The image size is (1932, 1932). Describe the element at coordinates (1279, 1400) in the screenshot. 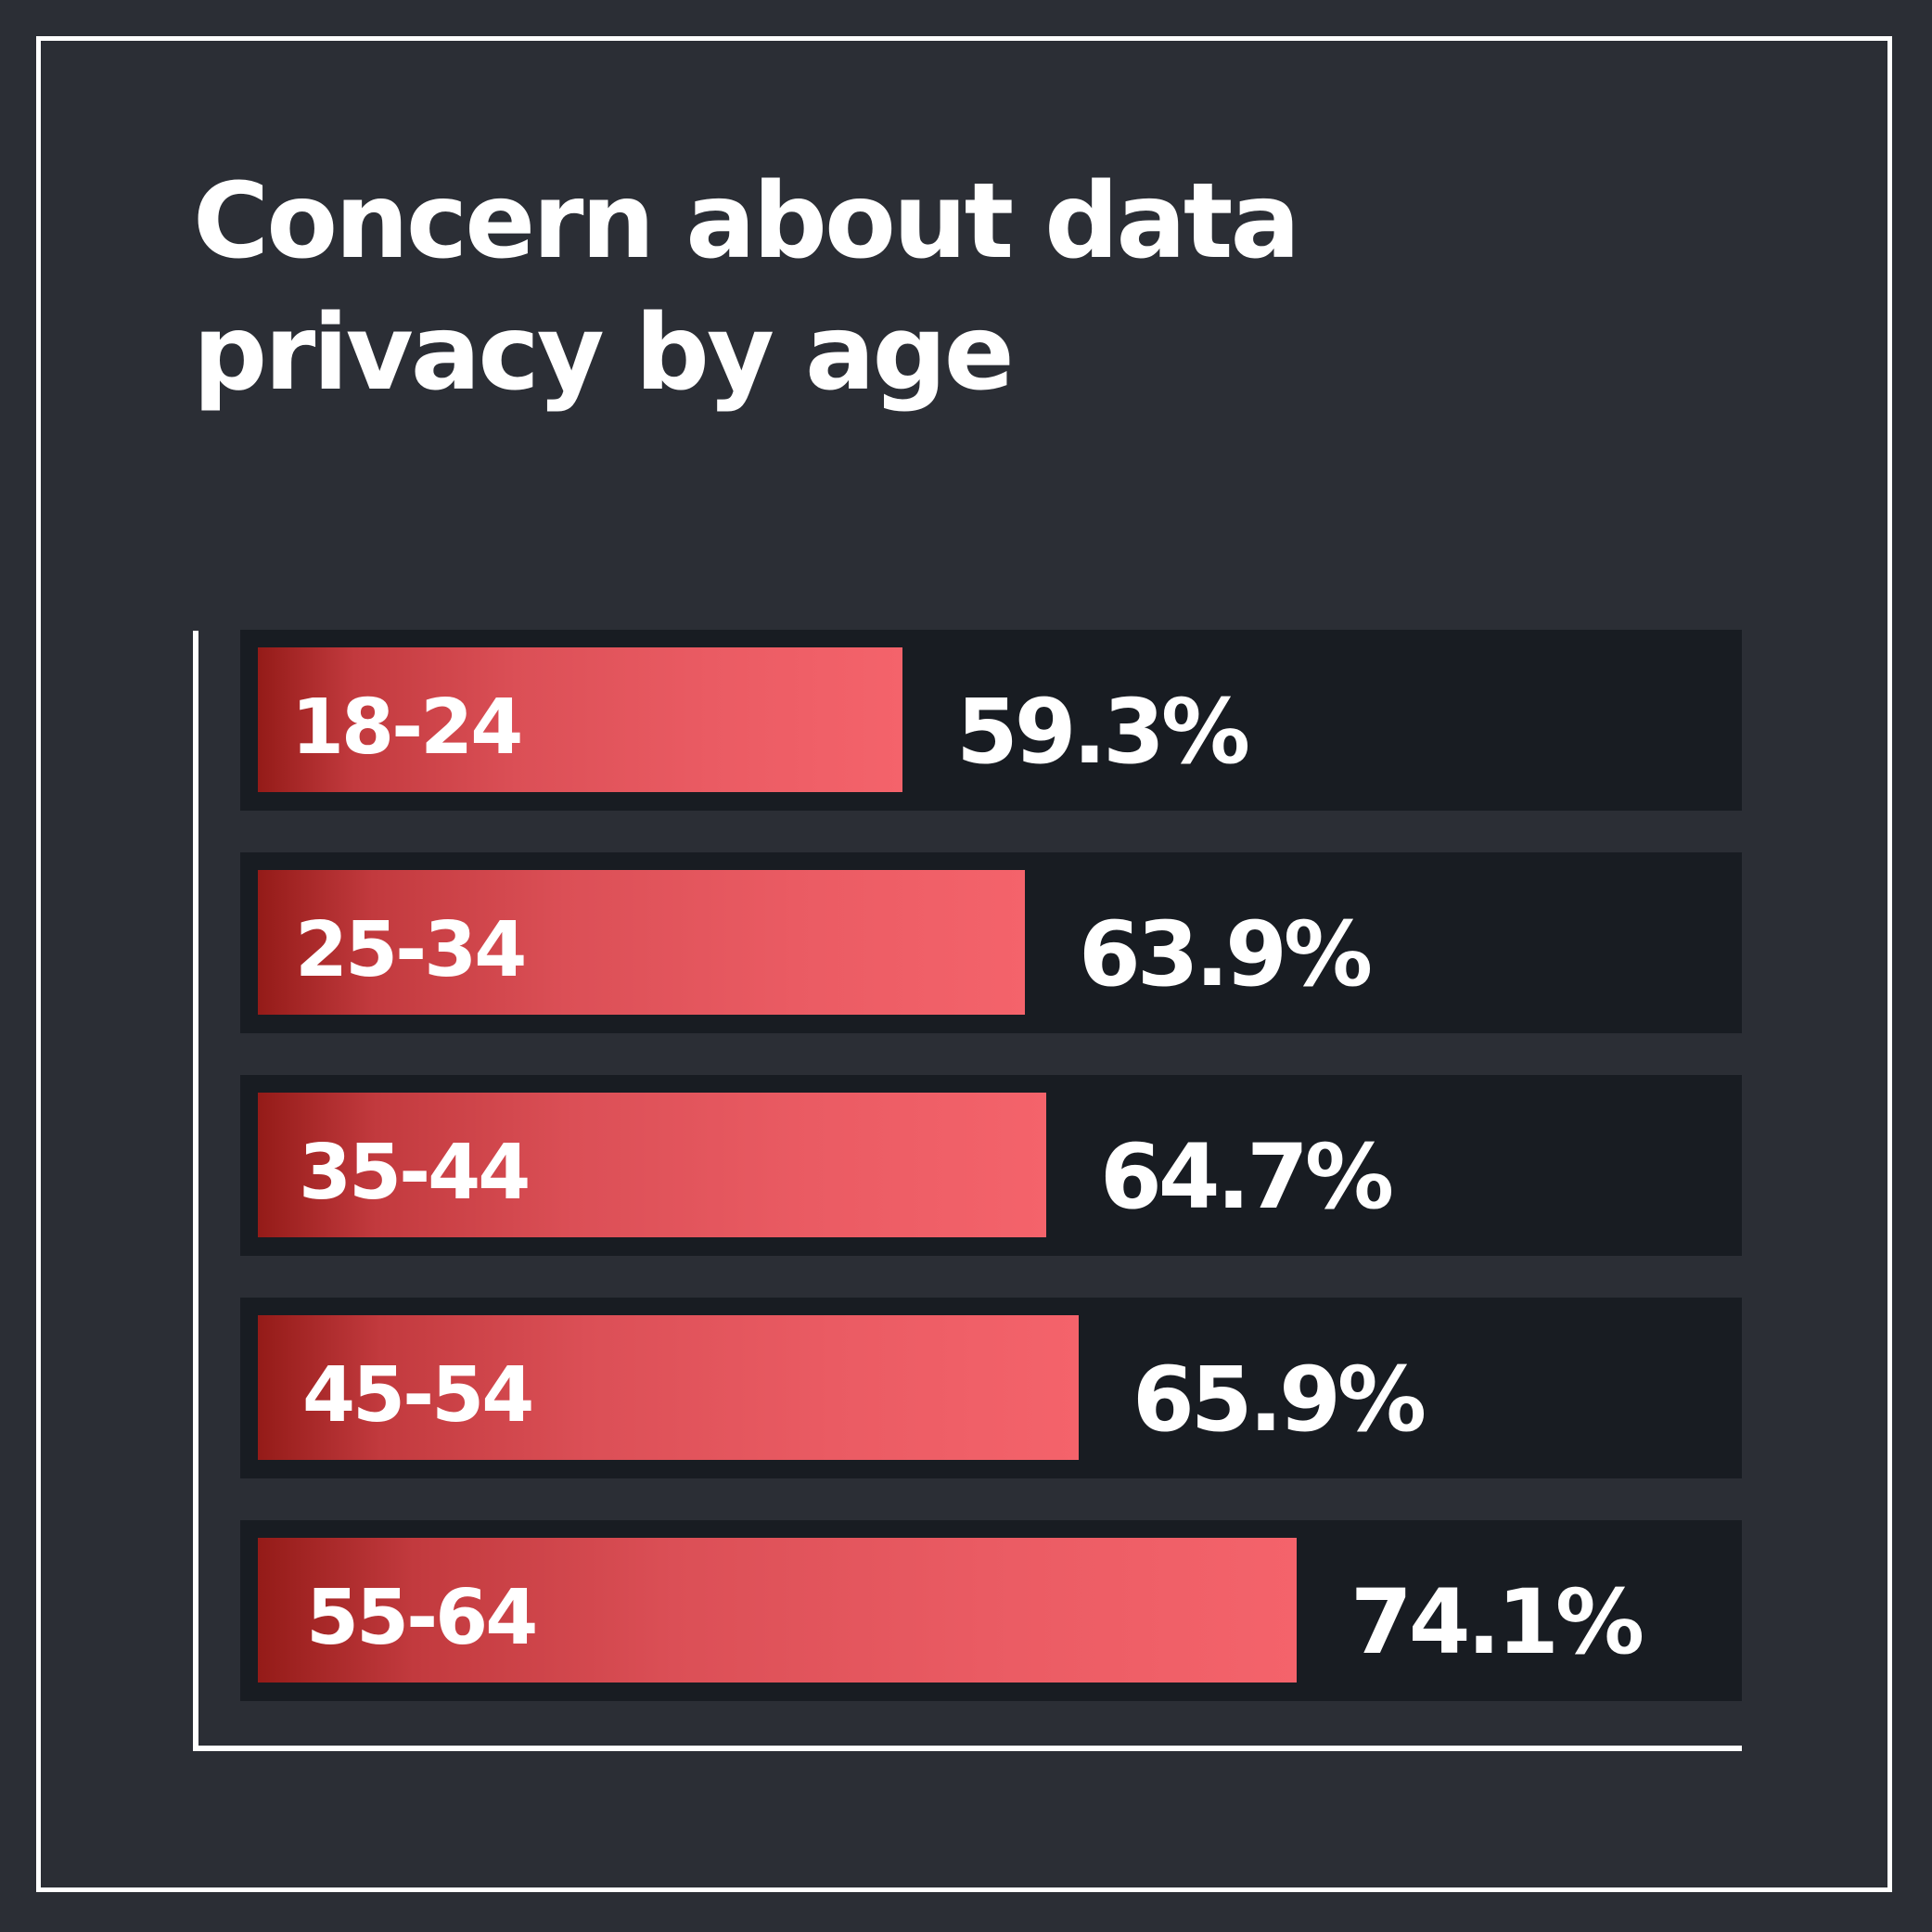

I see `value-label: 65.9%` at that location.